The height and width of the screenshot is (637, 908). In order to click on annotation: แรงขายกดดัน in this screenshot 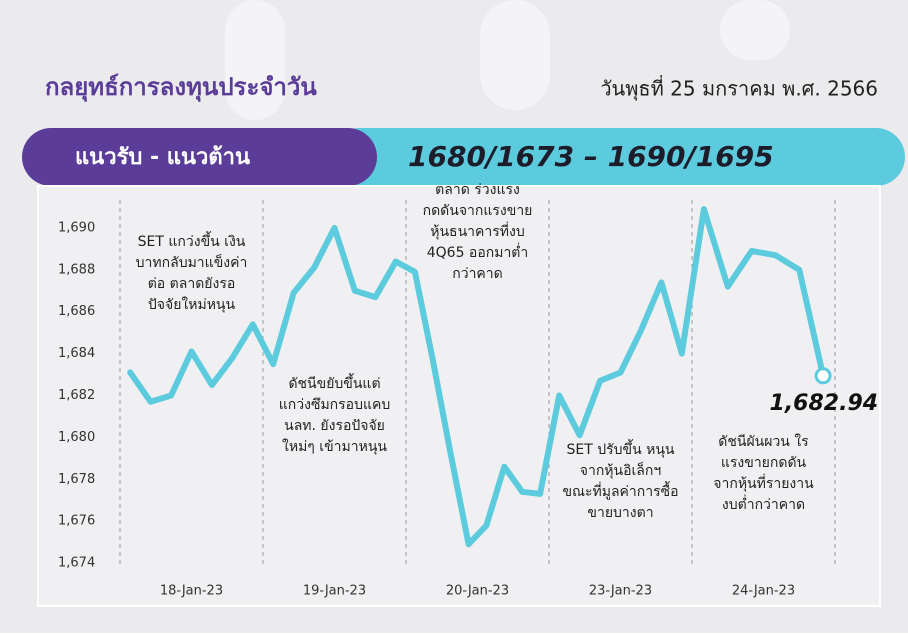, I will do `click(764, 463)`.